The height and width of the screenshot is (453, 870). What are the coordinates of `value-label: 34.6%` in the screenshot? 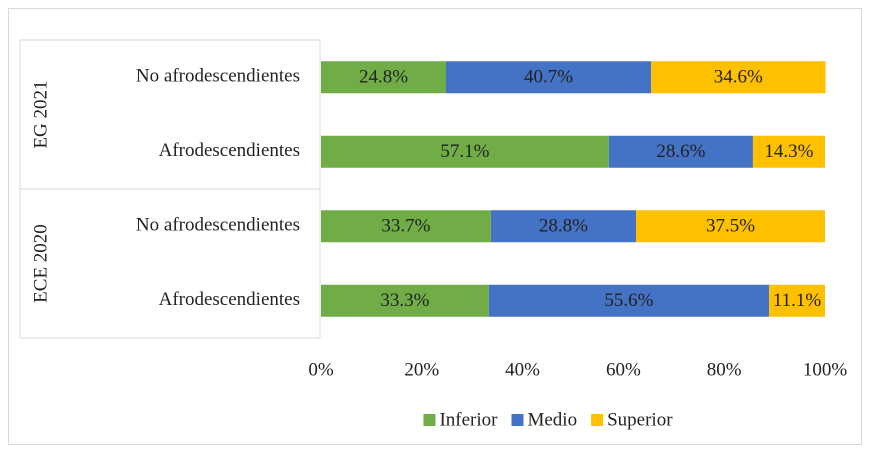 It's located at (738, 77).